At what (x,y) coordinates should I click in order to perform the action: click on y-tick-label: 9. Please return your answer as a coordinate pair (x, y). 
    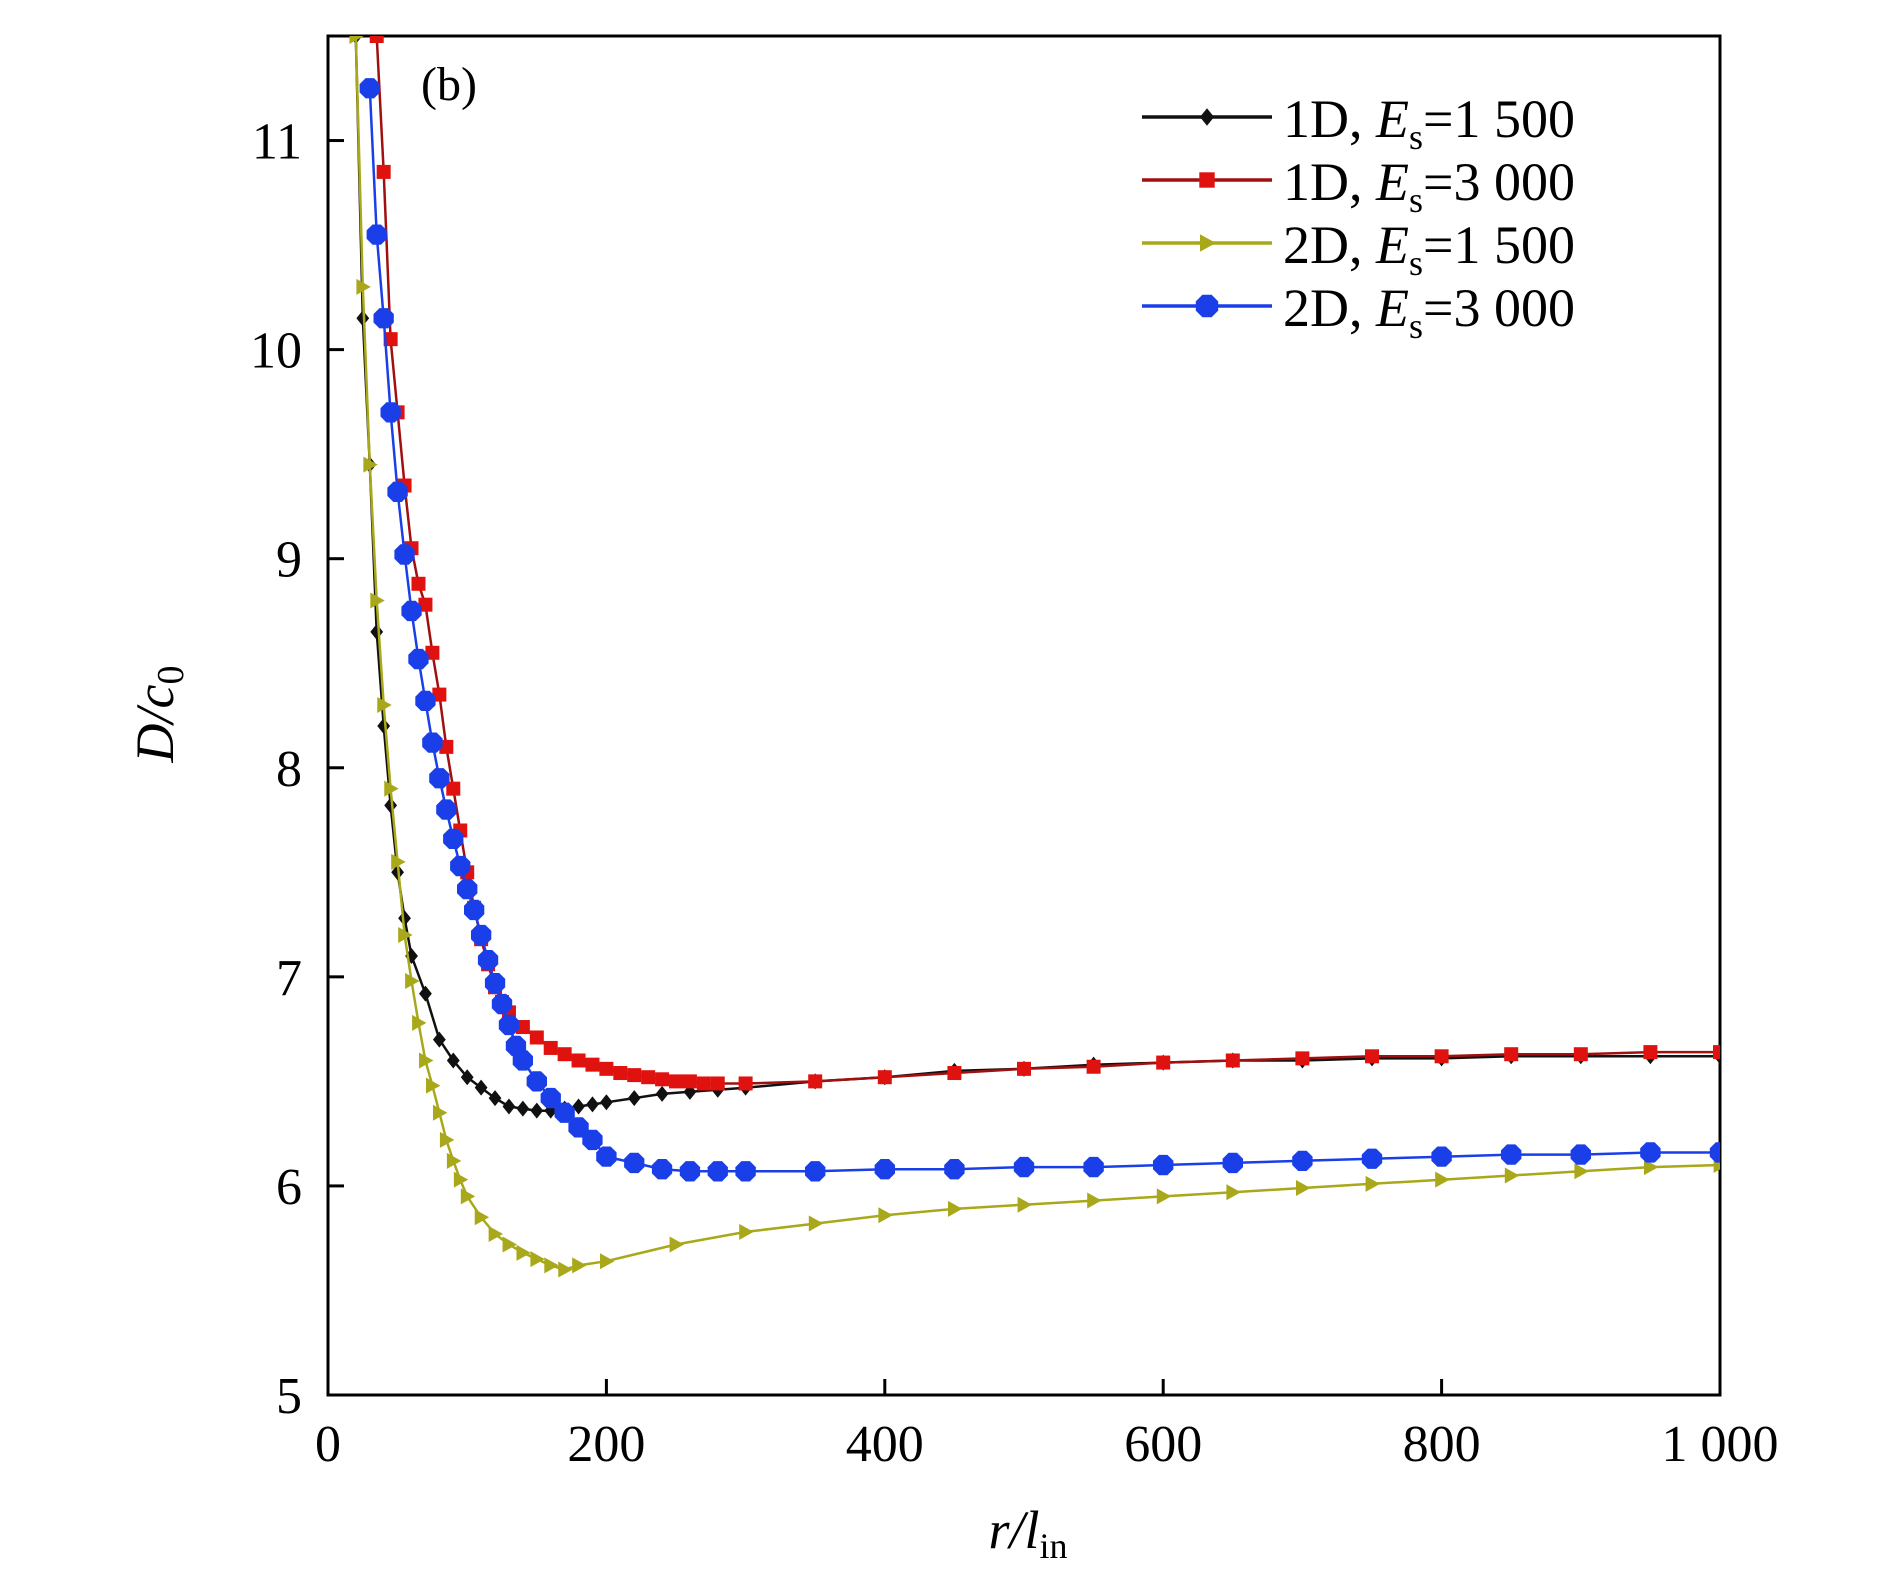
    Looking at the image, I should click on (289, 560).